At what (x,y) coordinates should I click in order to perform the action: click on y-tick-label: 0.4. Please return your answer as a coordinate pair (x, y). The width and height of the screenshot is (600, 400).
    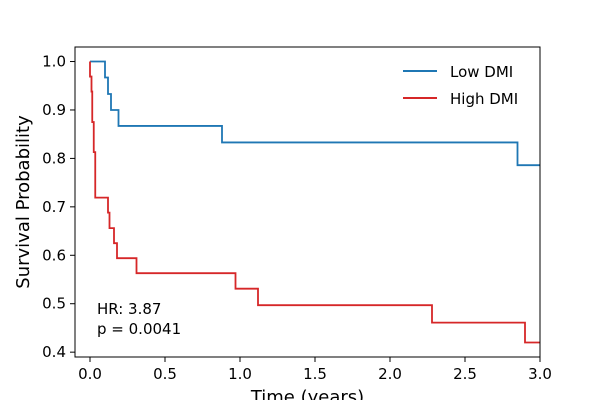
    Looking at the image, I should click on (54, 352).